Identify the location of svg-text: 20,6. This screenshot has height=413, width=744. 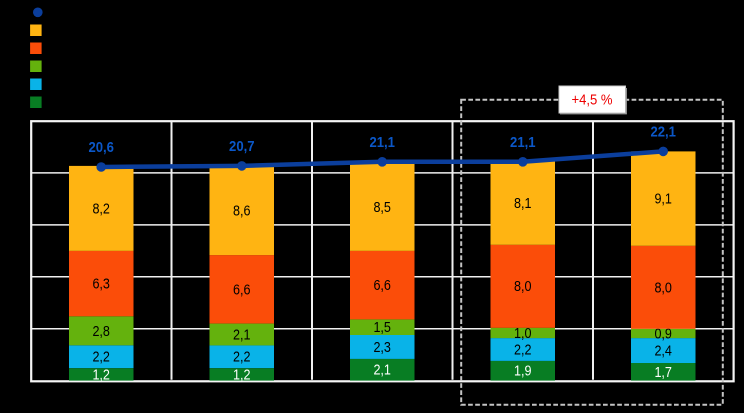
(101, 147).